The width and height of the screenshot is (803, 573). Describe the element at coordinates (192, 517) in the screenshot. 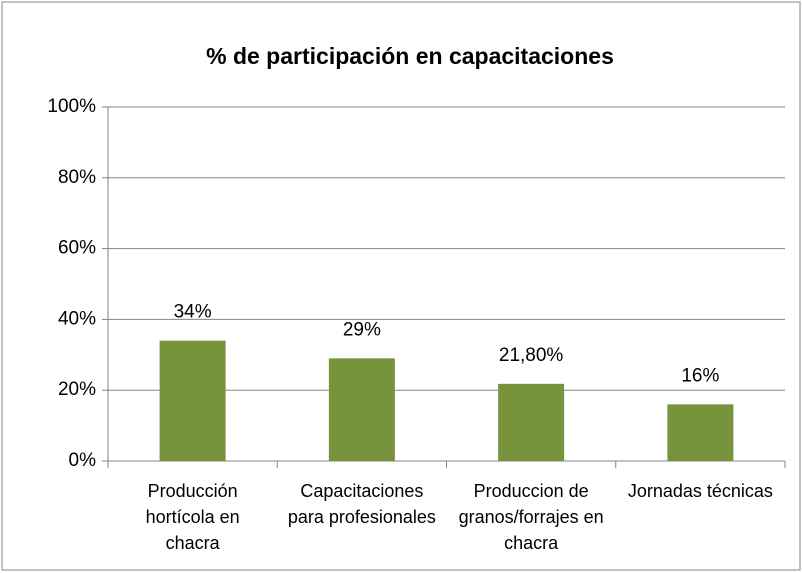

I see `x-tick-label: Producción hortícola en chacra` at that location.